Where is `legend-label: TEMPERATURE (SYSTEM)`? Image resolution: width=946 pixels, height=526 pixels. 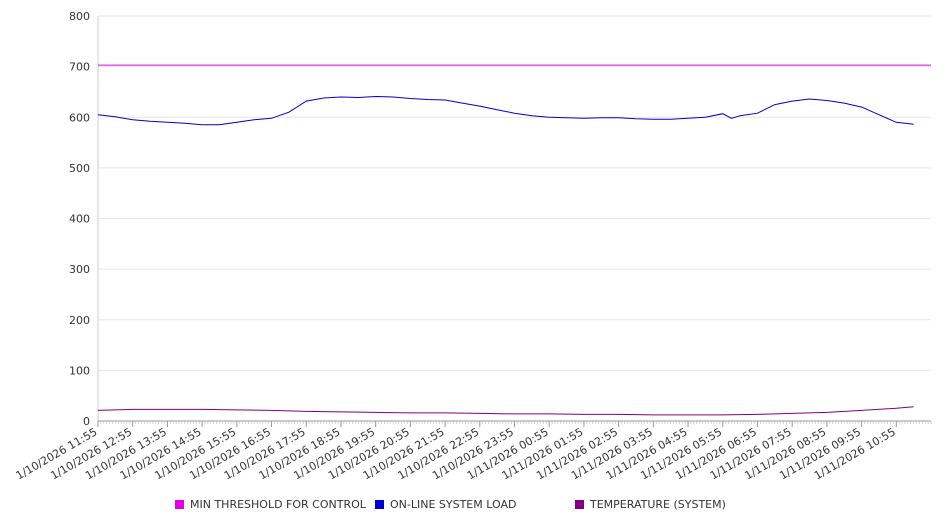 legend-label: TEMPERATURE (SYSTEM) is located at coordinates (658, 504).